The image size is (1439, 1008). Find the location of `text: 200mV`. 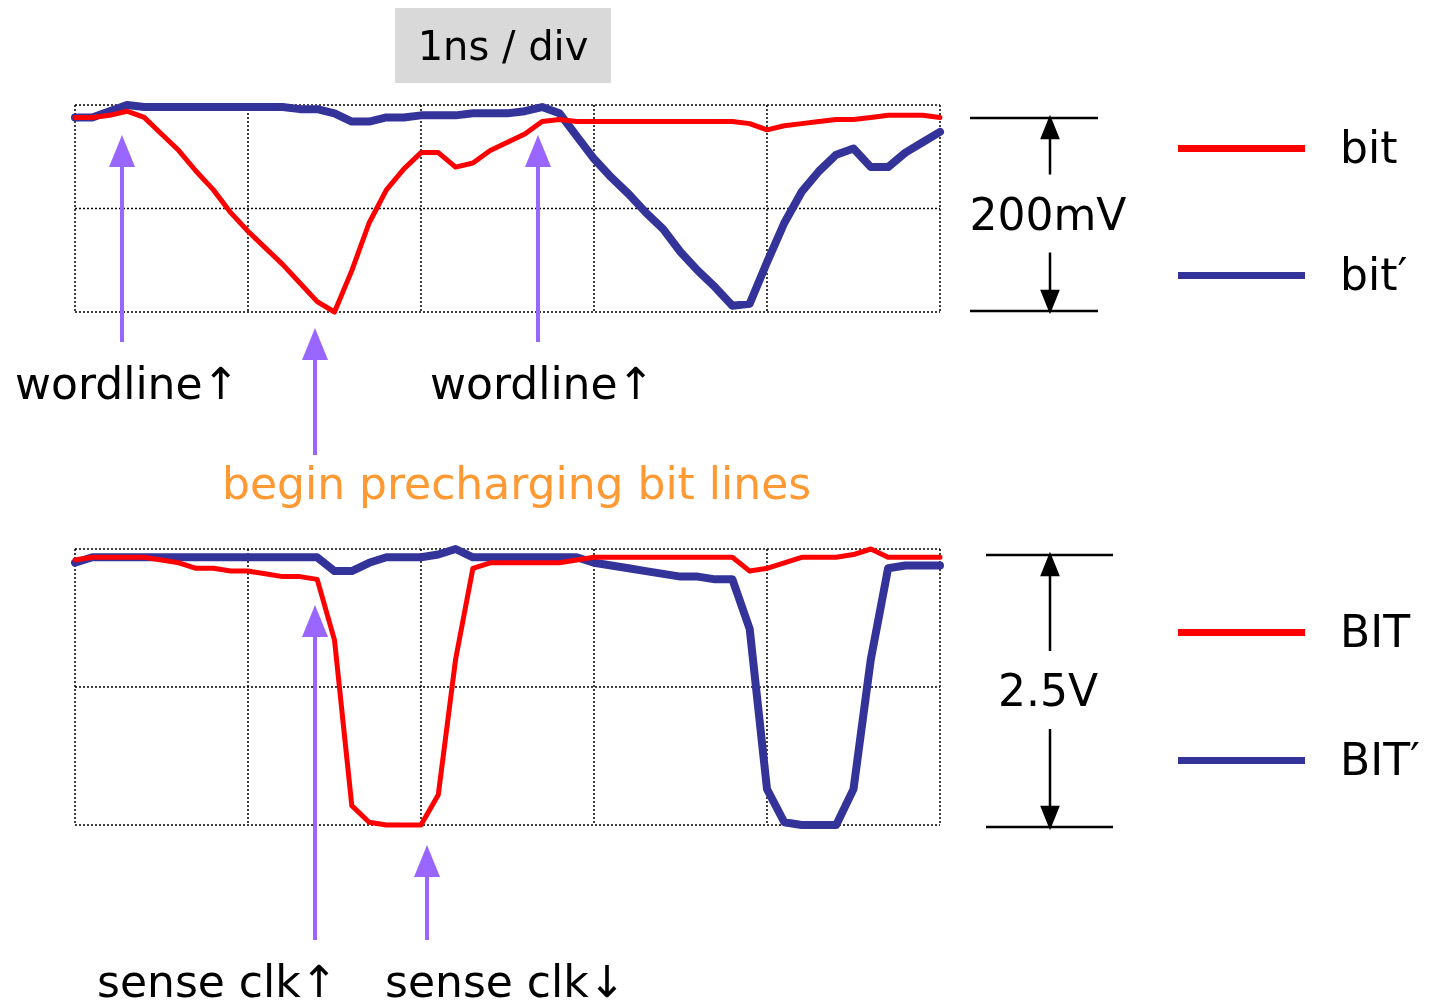

text: 200mV is located at coordinates (1048, 214).